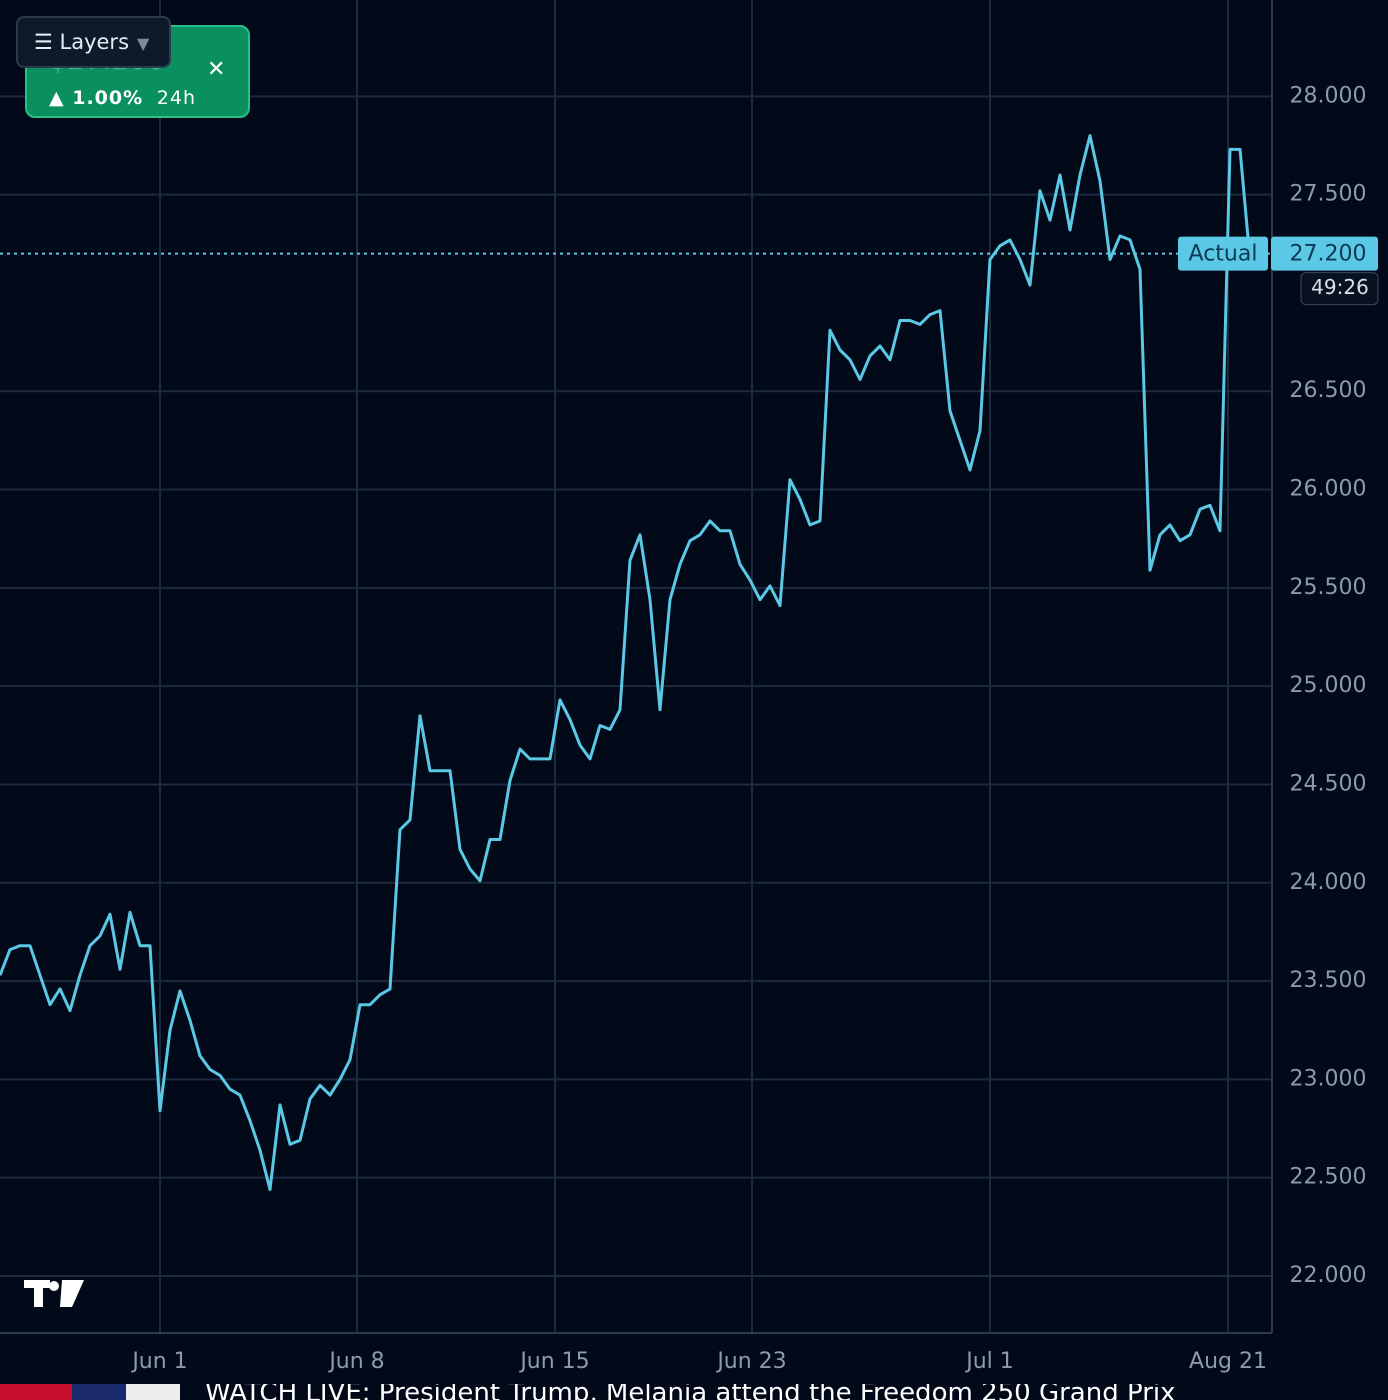 The width and height of the screenshot is (1388, 1400). I want to click on countdown-box, so click(1339, 289).